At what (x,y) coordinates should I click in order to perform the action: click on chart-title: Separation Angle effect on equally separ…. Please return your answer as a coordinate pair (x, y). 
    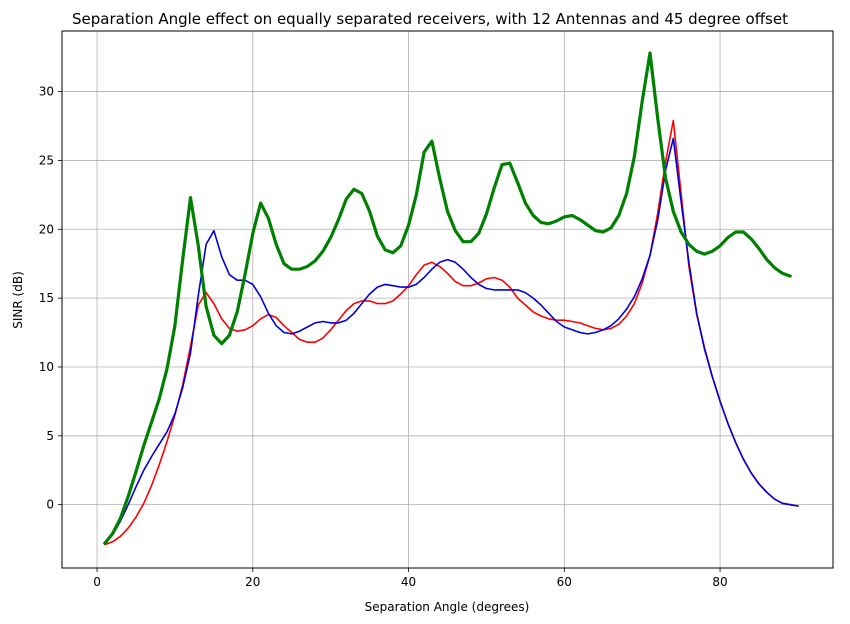
    Looking at the image, I should click on (430, 19).